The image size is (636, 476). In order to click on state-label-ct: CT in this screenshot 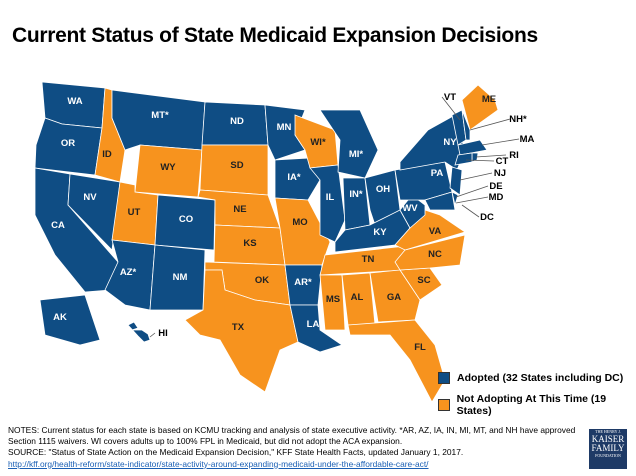, I will do `click(502, 161)`.